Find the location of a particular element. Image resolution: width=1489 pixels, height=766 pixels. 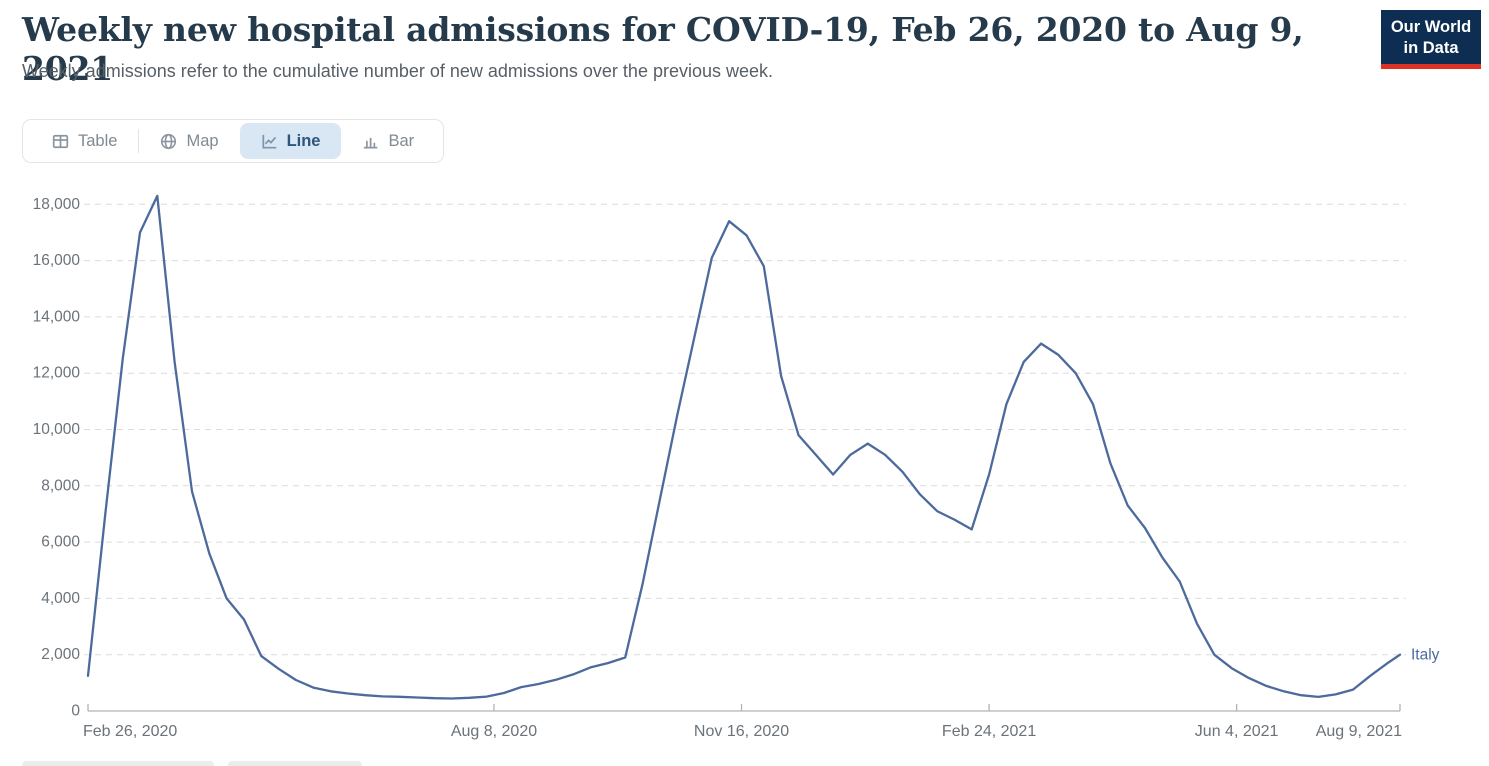

globe-icon is located at coordinates (168, 141).